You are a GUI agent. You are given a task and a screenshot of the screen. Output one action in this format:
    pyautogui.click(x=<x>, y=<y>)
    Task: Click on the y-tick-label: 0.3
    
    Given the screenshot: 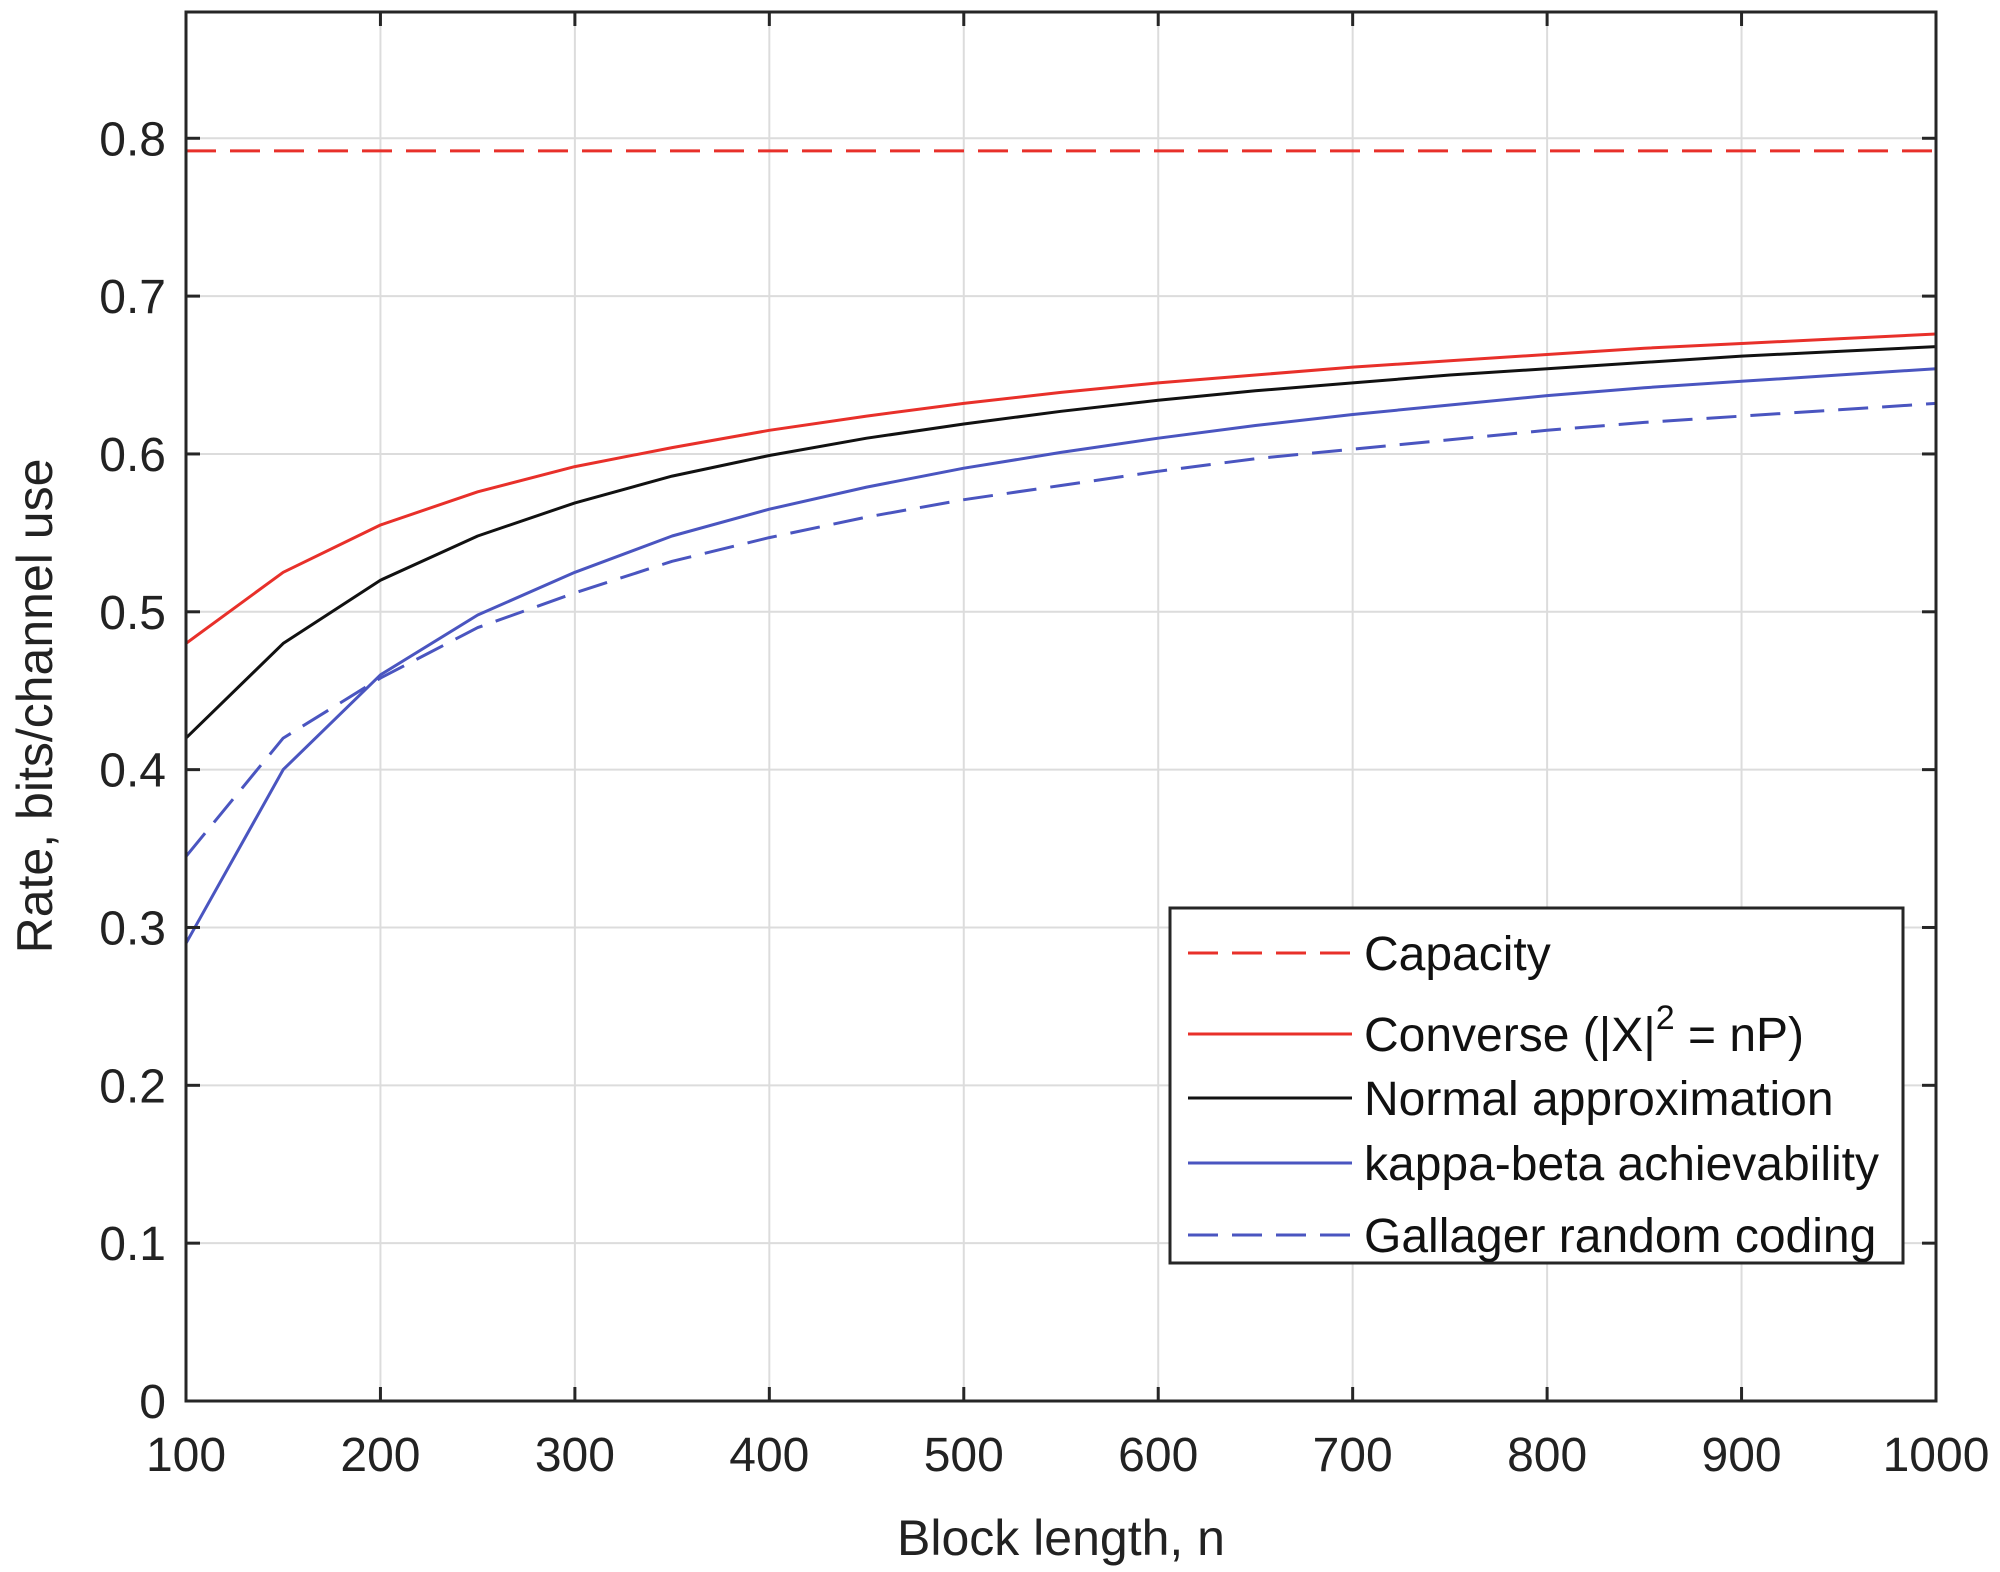 What is the action you would take?
    pyautogui.click(x=132, y=928)
    